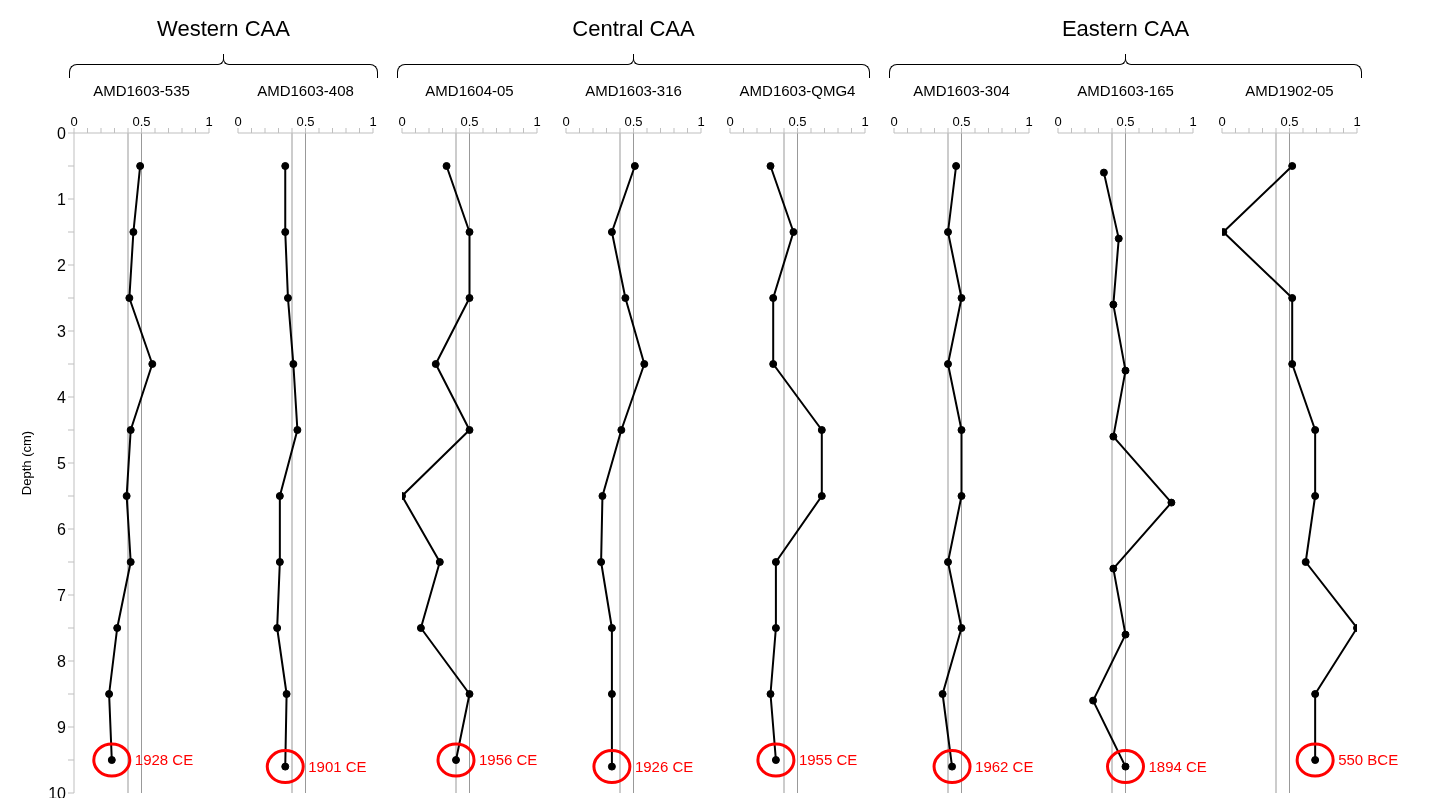 Image resolution: width=1435 pixels, height=799 pixels. I want to click on y-tick-label: 5, so click(62, 463).